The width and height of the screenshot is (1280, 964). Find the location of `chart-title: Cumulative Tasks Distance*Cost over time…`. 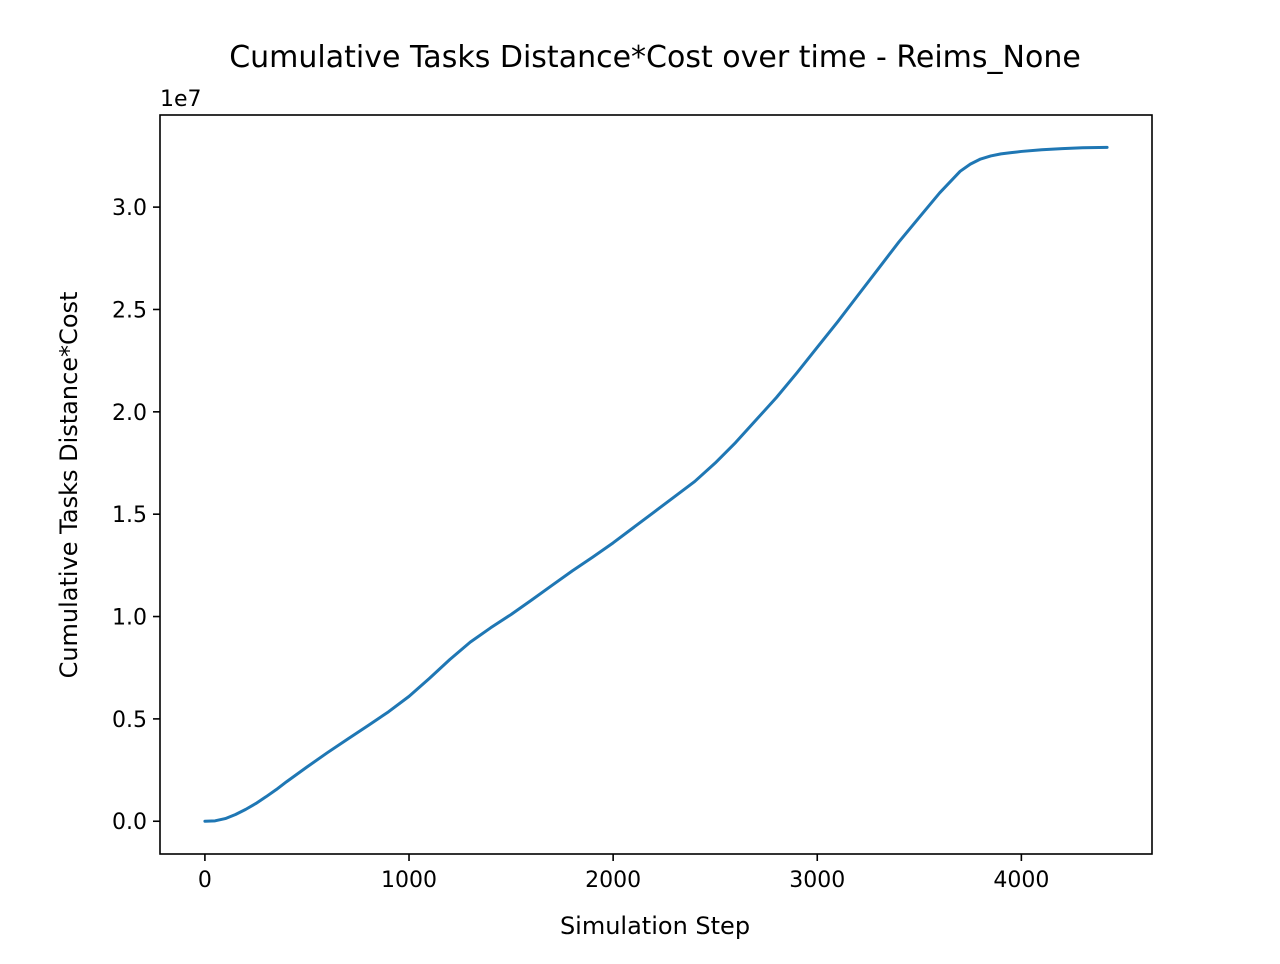

chart-title: Cumulative Tasks Distance*Cost over time… is located at coordinates (655, 57).